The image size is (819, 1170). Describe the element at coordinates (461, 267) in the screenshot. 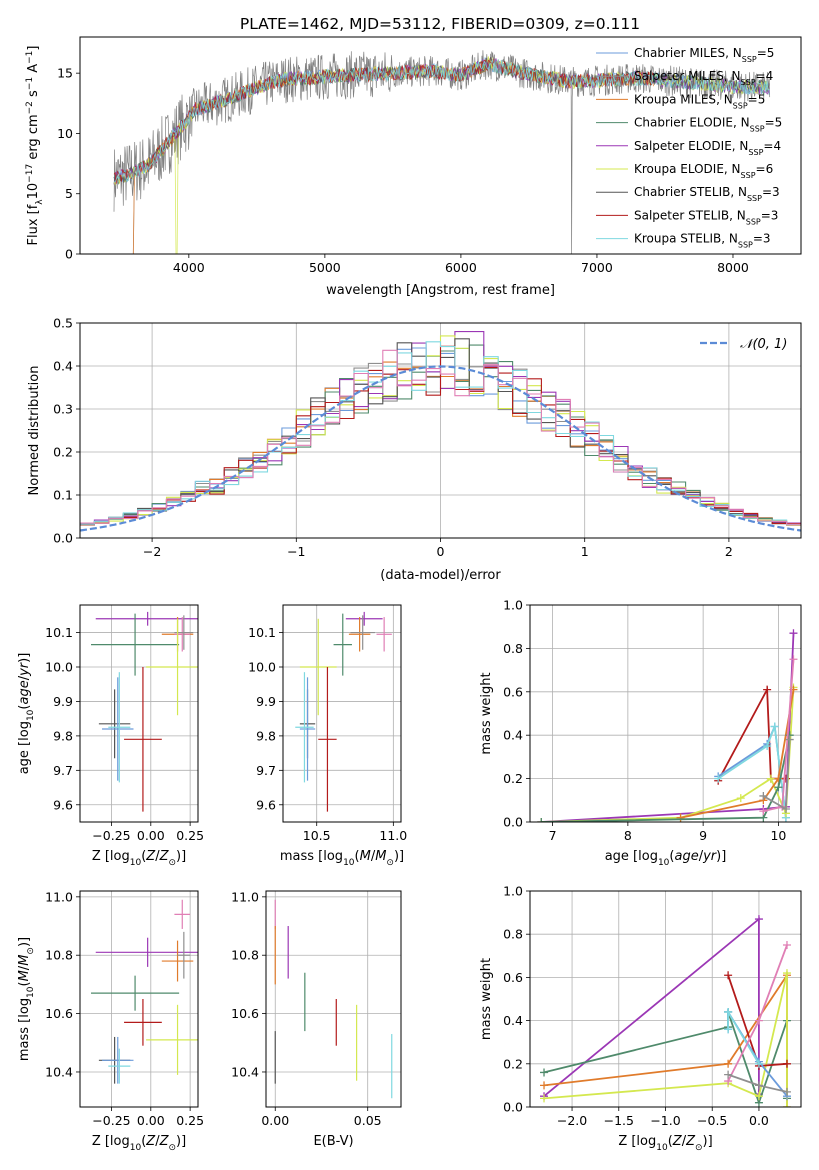

I see `x-tick-label: 6000` at that location.